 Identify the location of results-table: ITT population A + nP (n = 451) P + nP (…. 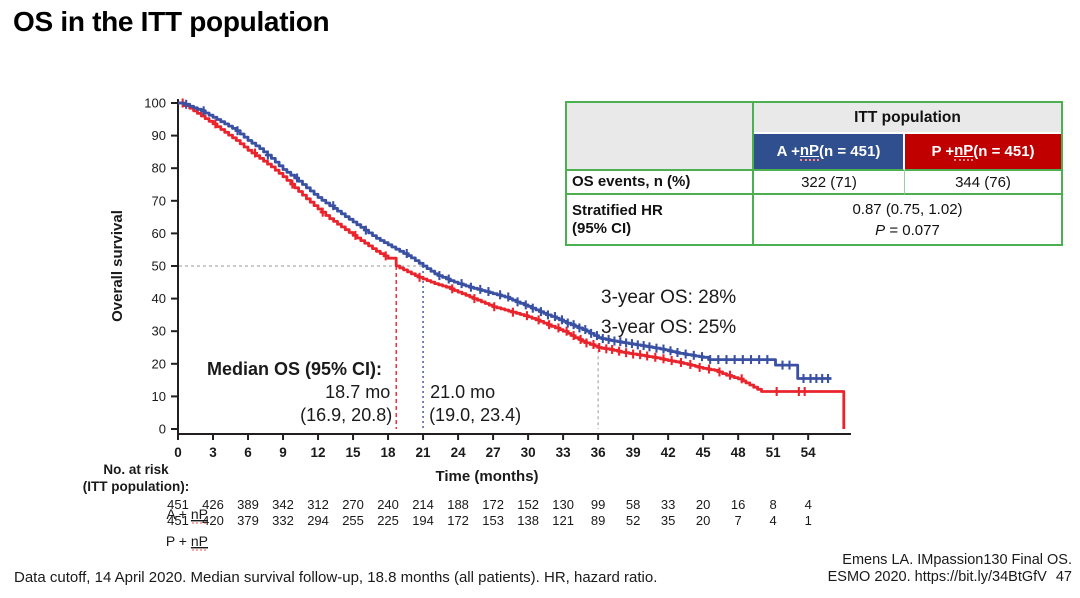
(814, 173).